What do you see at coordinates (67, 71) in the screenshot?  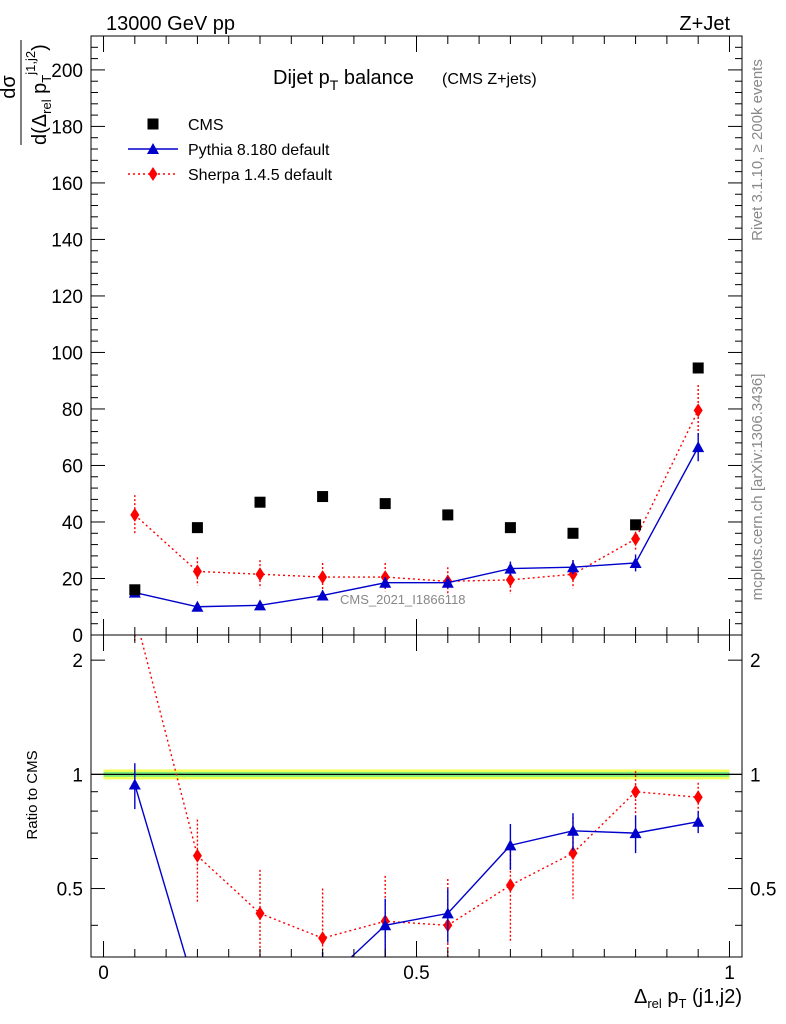 I see `main-ytick-label: 200` at bounding box center [67, 71].